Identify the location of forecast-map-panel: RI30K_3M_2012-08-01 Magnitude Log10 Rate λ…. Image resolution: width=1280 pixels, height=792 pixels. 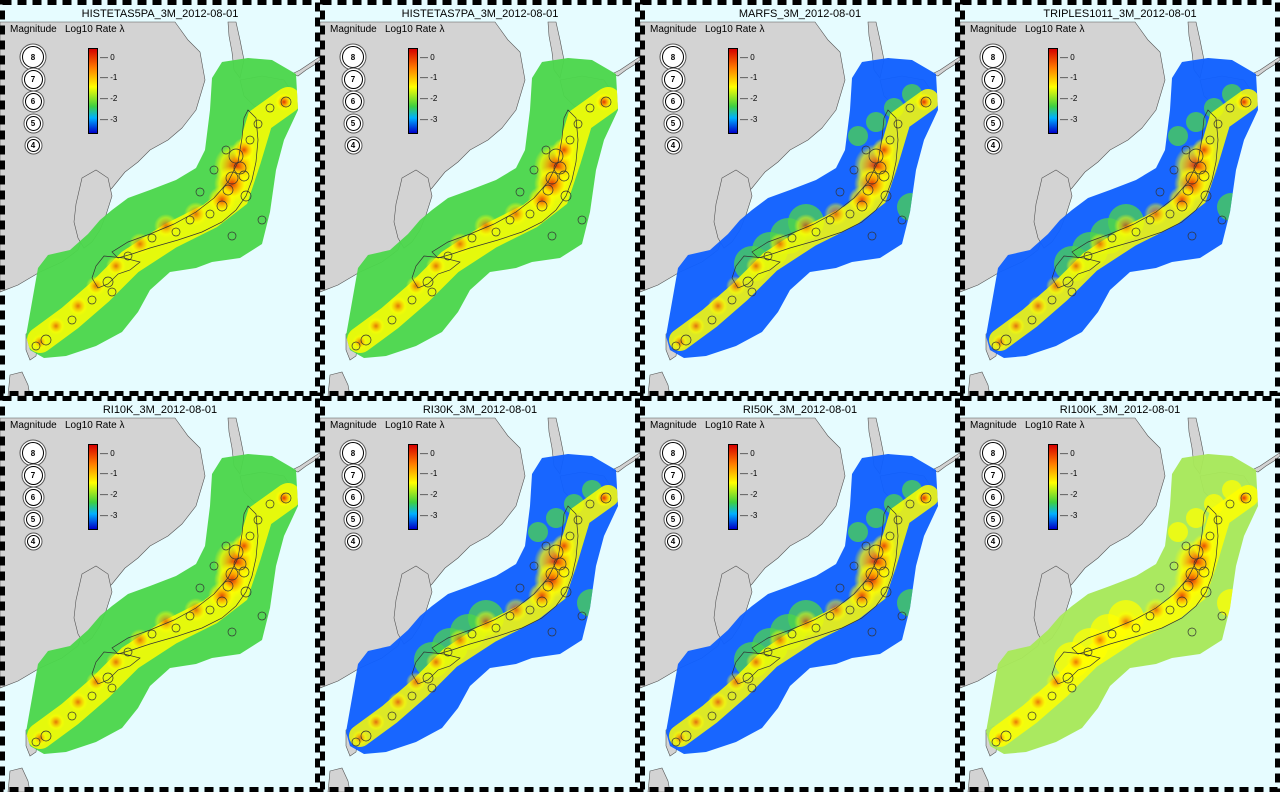
(480, 594).